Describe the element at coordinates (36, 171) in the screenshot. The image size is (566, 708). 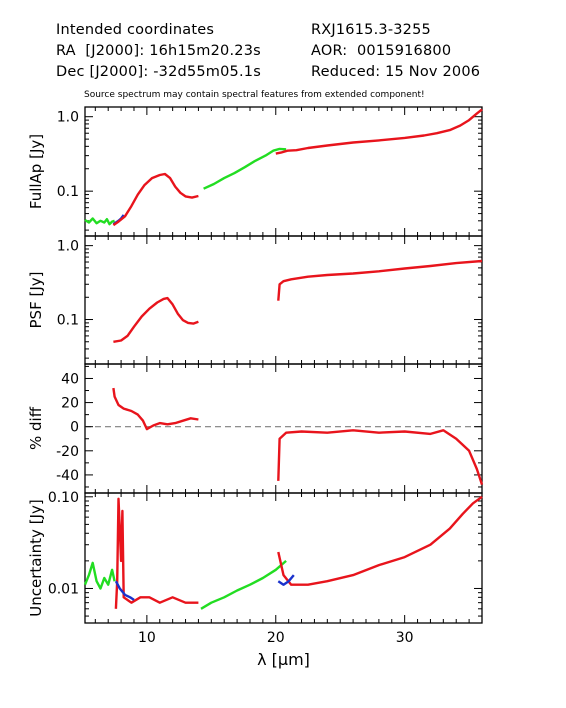
I see `y-axis-label: FullAp [Jy]` at that location.